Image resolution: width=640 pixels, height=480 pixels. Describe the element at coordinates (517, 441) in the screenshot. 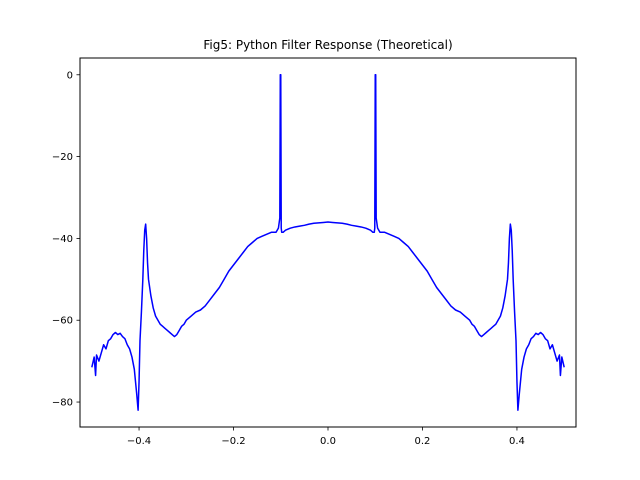

I see `x-tick-label: 0.4` at that location.